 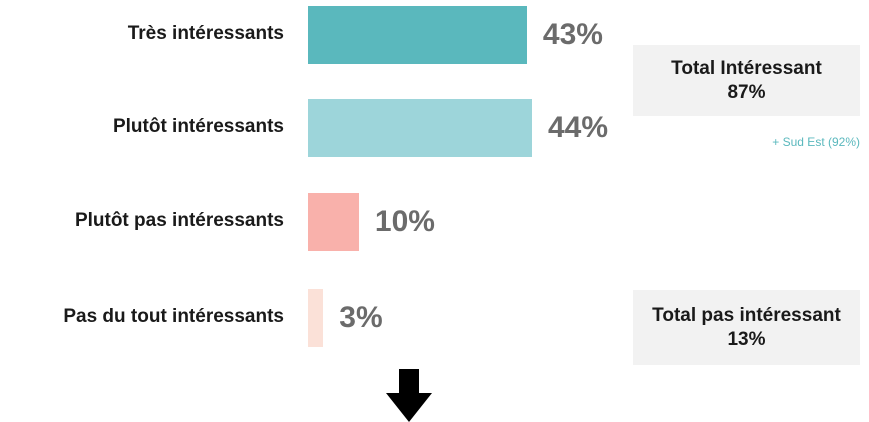 What do you see at coordinates (205, 33) in the screenshot?
I see `category-label: Très intéressants` at bounding box center [205, 33].